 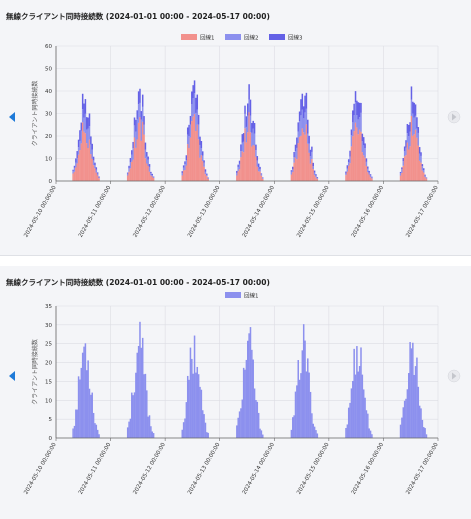 What do you see at coordinates (422, 212) in the screenshot?
I see `x-tick-label: 2024-05-17 00:00:00` at bounding box center [422, 212].